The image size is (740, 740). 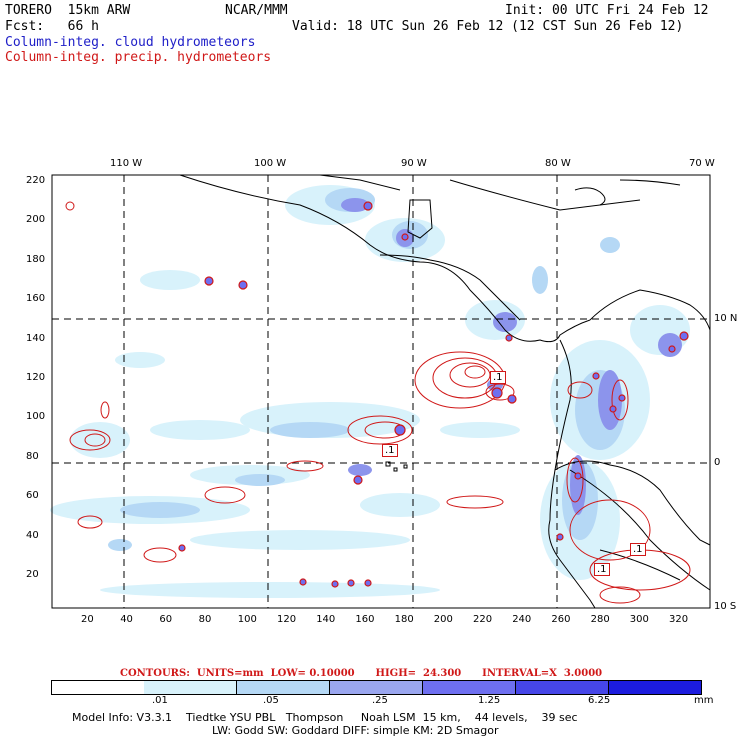 I want to click on x-tick-label: 260, so click(x=561, y=619).